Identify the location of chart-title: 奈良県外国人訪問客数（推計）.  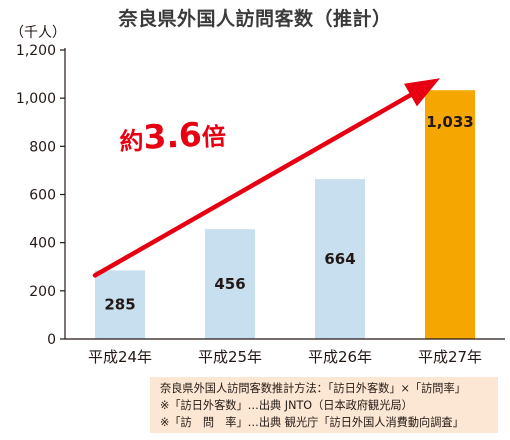
(255, 19).